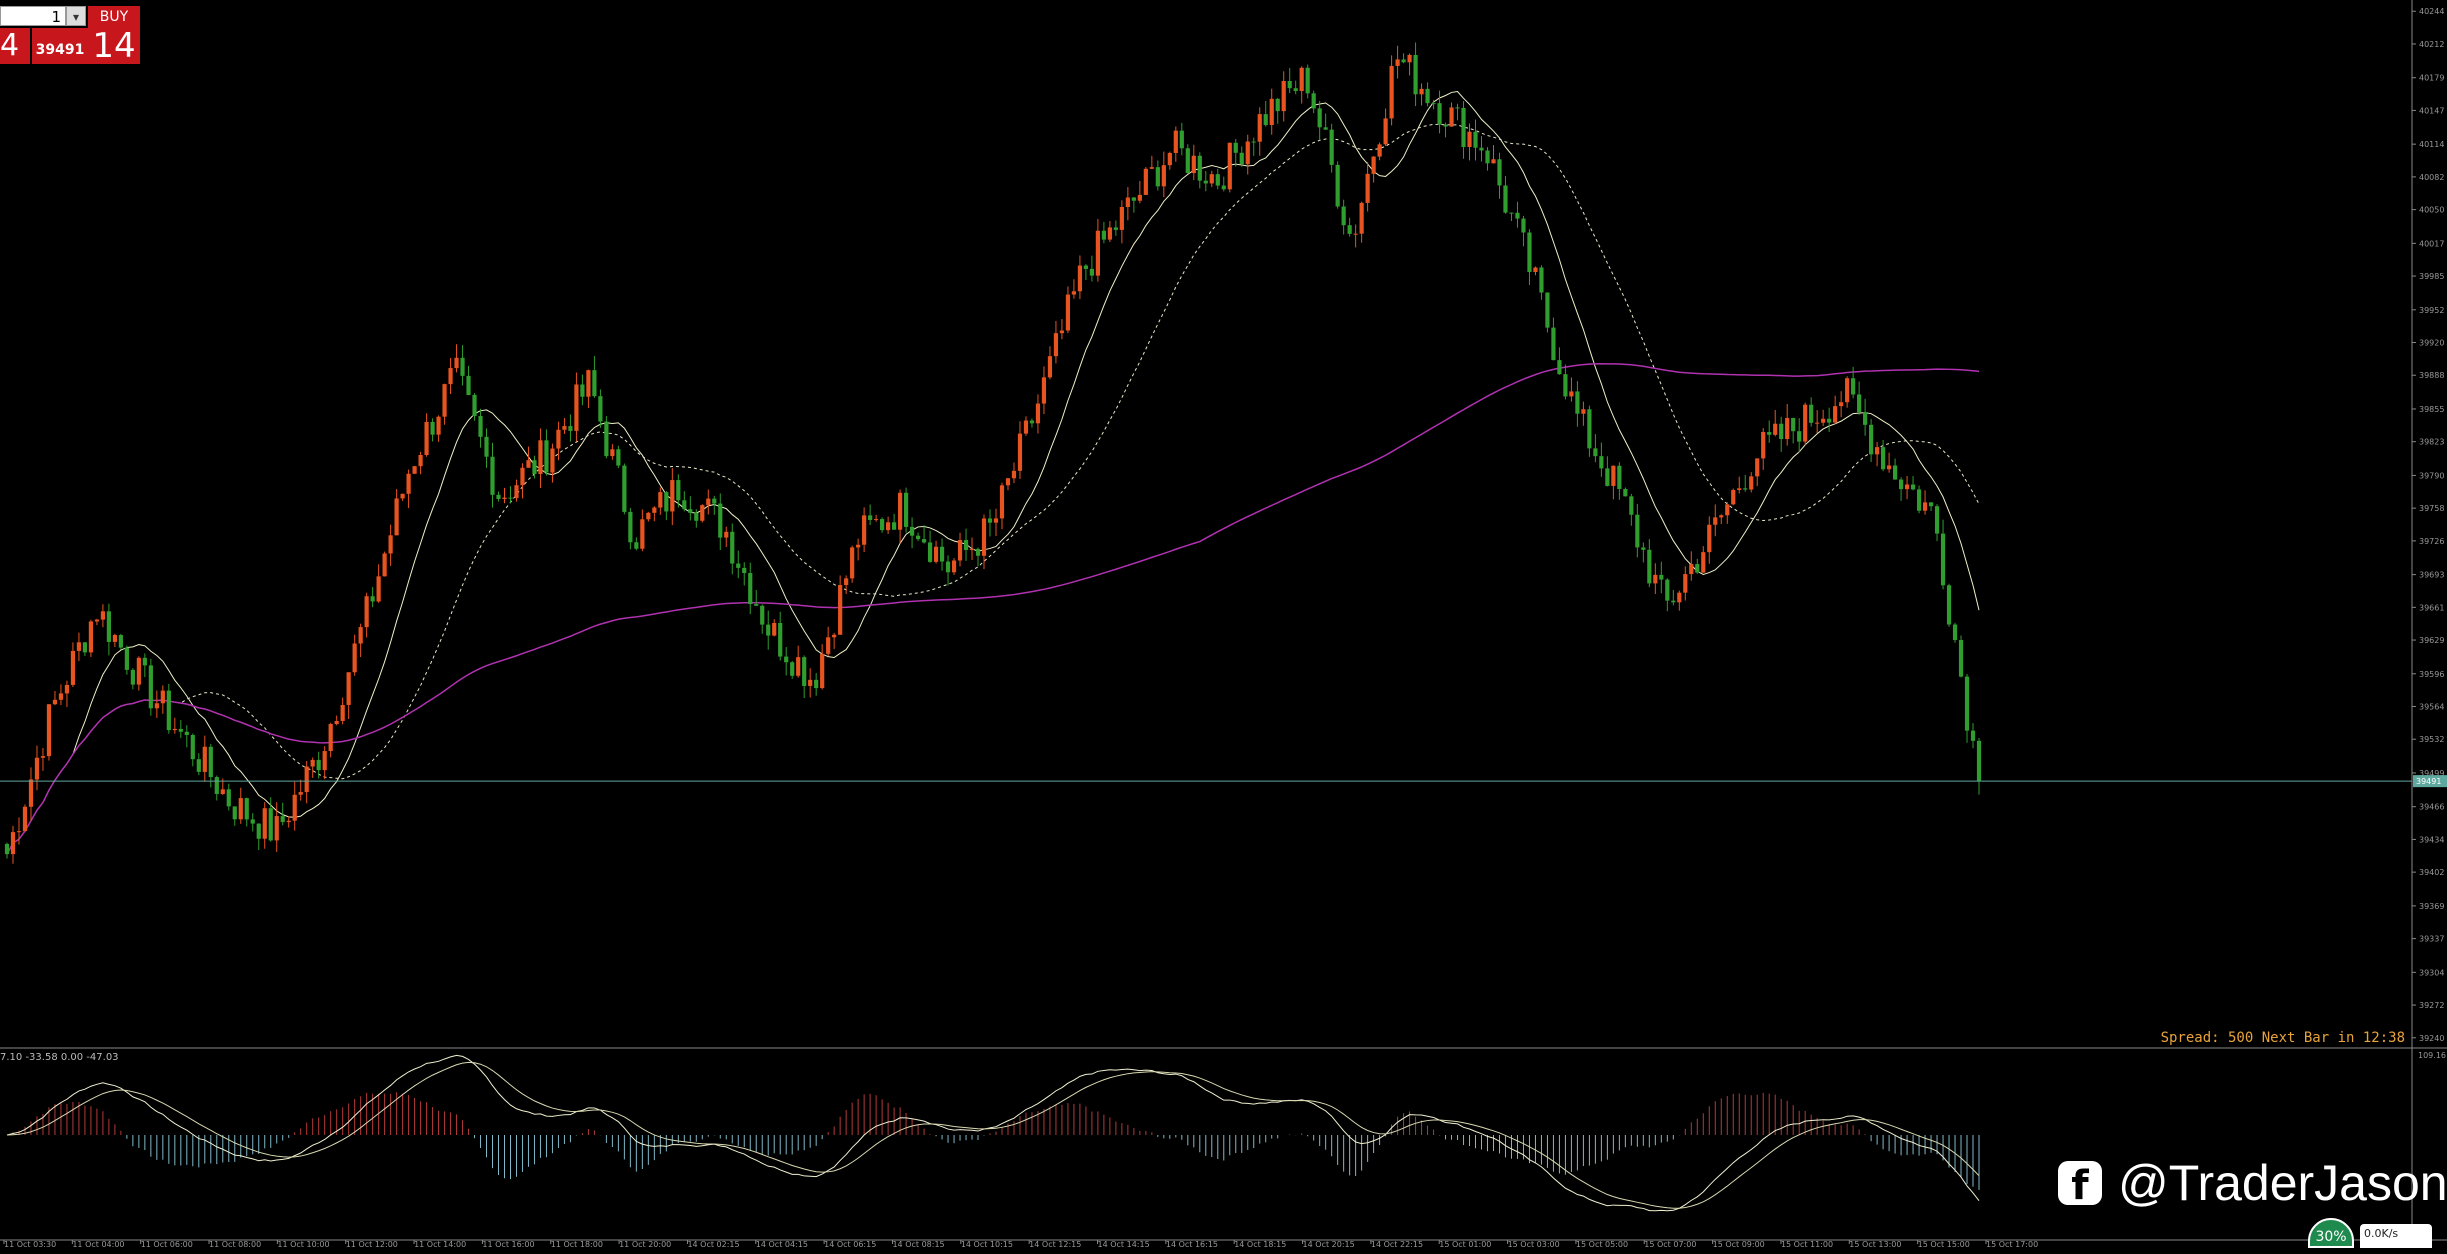 This screenshot has width=2447, height=1254. What do you see at coordinates (2428, 781) in the screenshot?
I see `current-price-label: 39491` at bounding box center [2428, 781].